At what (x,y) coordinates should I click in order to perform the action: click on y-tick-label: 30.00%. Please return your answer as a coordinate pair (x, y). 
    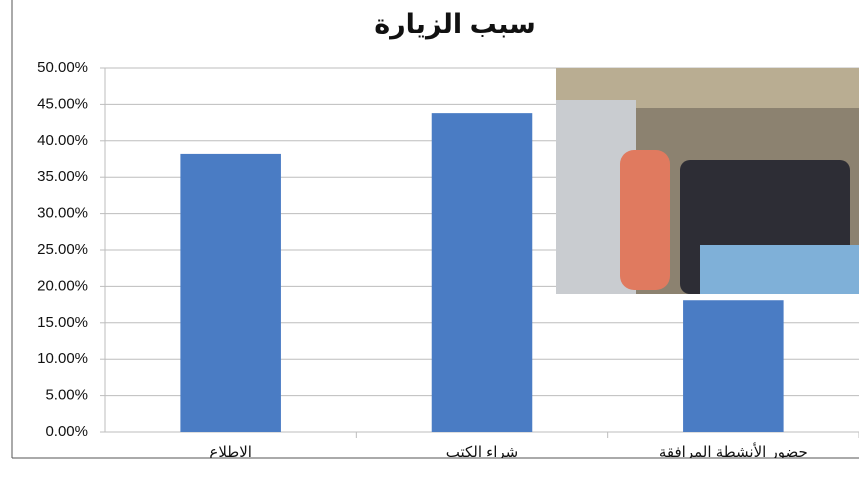
    Looking at the image, I should click on (62, 213).